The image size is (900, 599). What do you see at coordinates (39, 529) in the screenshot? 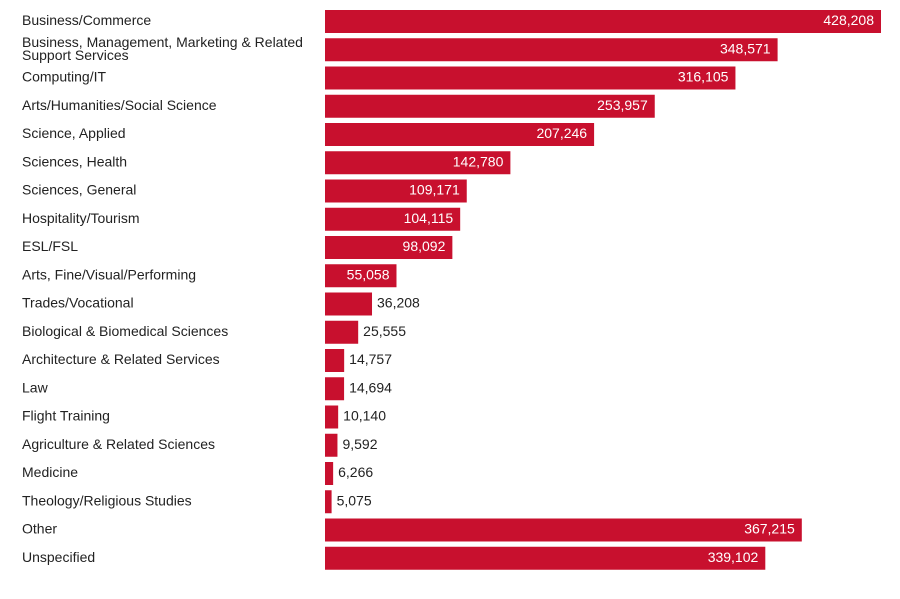
I see `category-label-other: Other` at bounding box center [39, 529].